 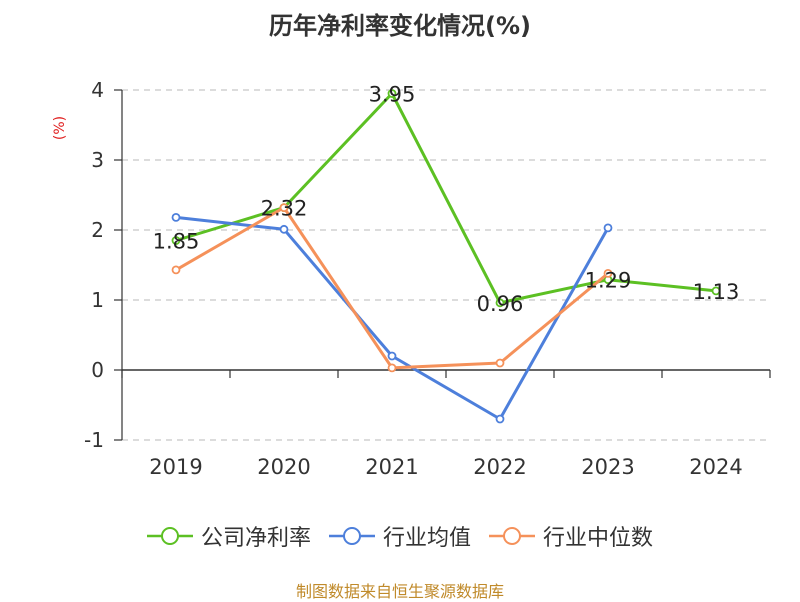 I want to click on x-tick-label: 2019, so click(x=175, y=467).